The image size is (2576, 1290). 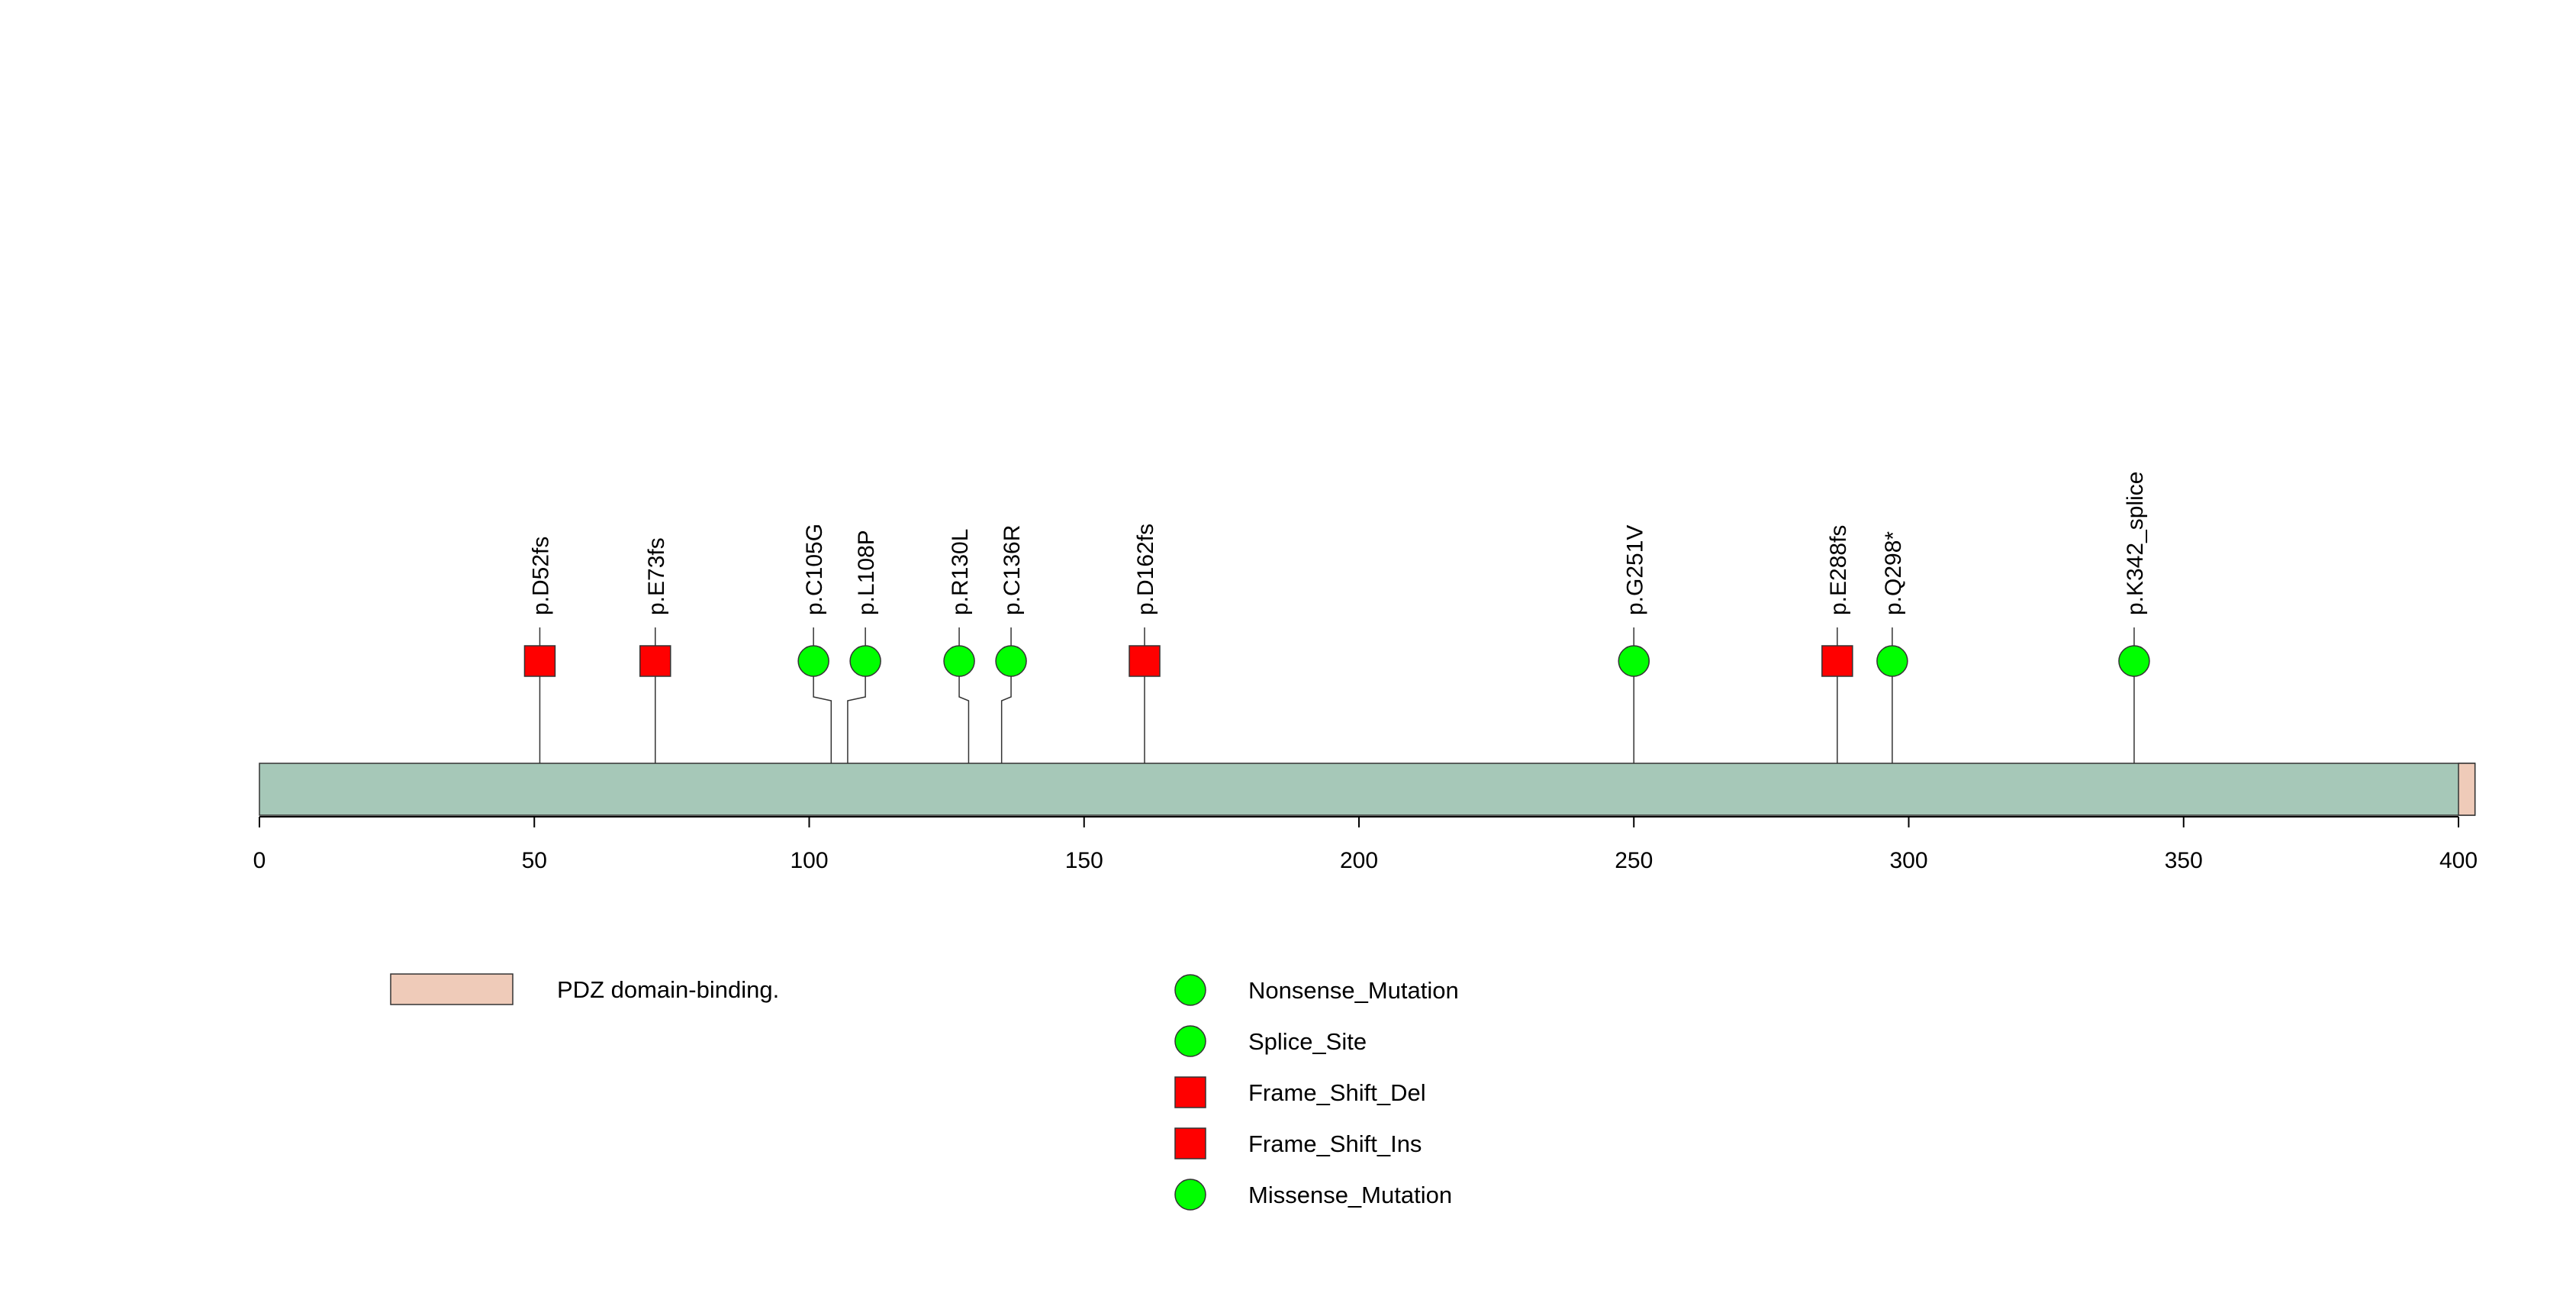 What do you see at coordinates (1634, 860) in the screenshot?
I see `x-tick-label: 250` at bounding box center [1634, 860].